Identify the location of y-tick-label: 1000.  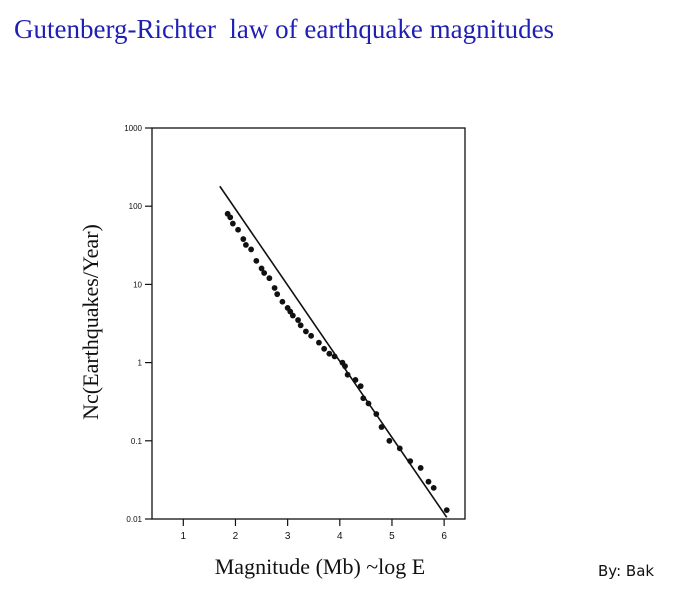
(133, 128).